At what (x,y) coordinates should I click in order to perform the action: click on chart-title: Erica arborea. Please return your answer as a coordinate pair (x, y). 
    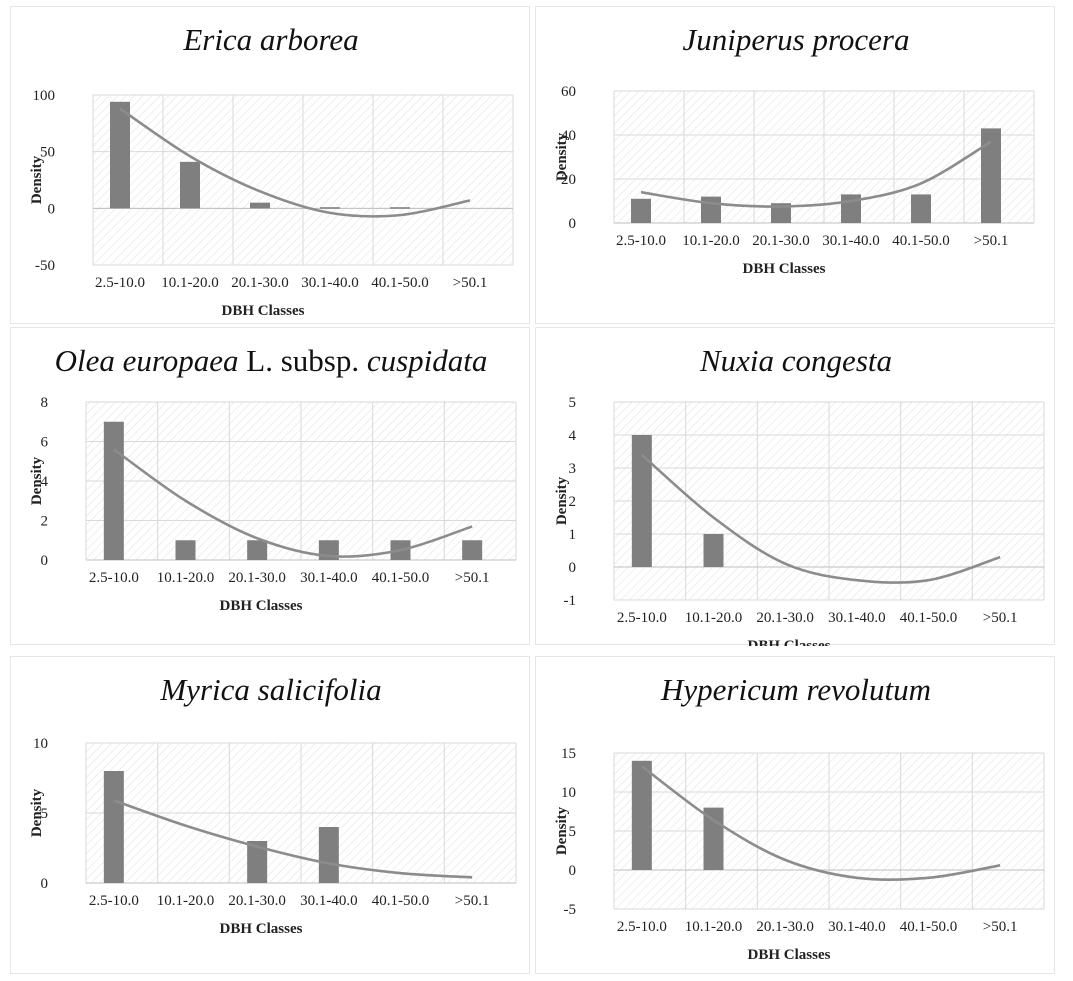
    Looking at the image, I should click on (270, 39).